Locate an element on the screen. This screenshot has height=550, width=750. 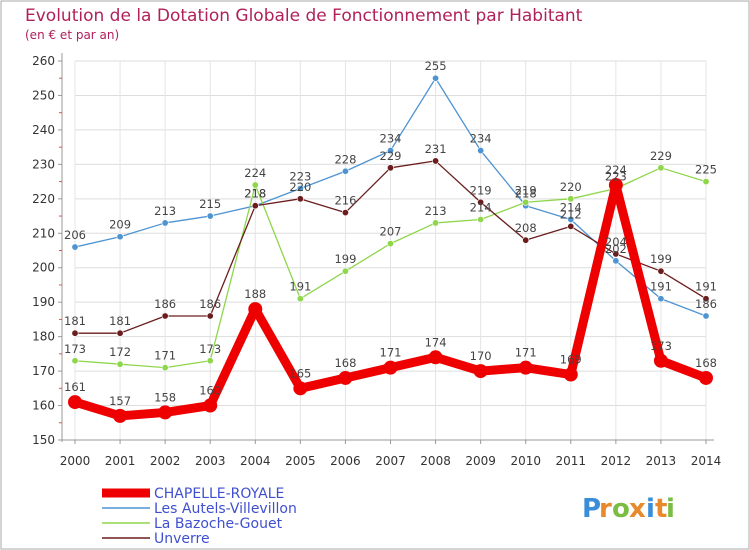
data-label: 229 is located at coordinates (661, 156).